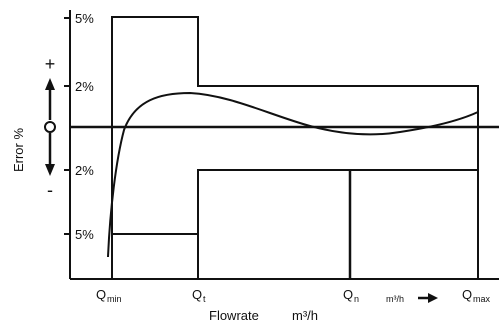 This screenshot has width=499, height=323. I want to click on x-tick-qn: Q n, so click(351, 295).